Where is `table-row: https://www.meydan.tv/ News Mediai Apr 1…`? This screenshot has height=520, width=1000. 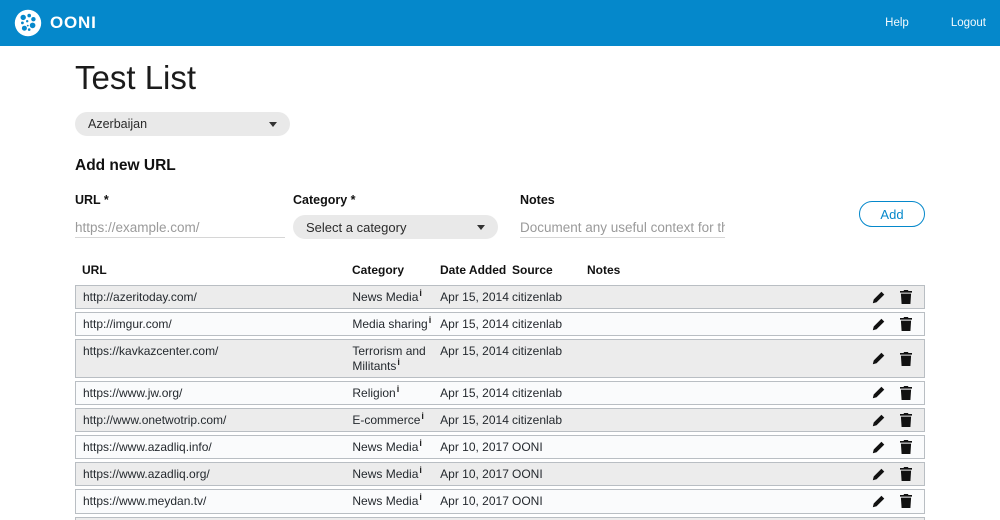
table-row: https://www.meydan.tv/ News Mediai Apr 1… is located at coordinates (500, 501).